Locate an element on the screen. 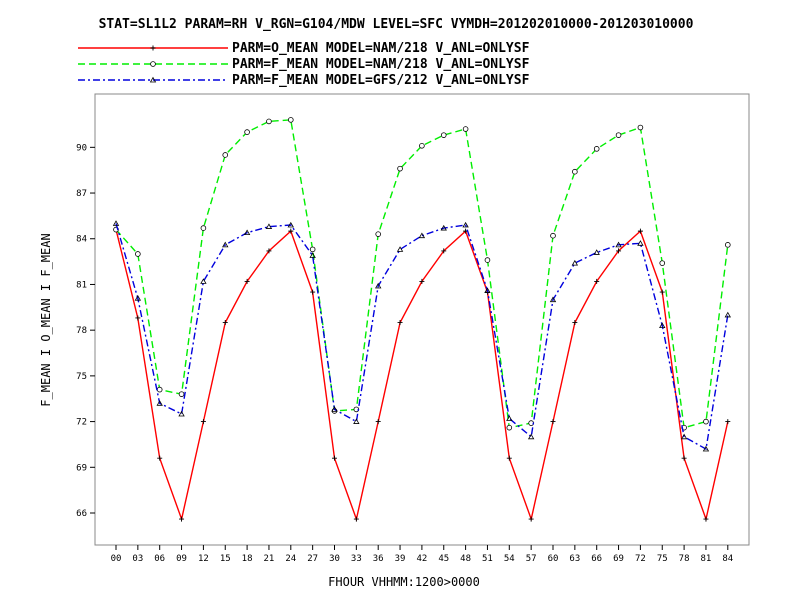  x-tick-label: 18 is located at coordinates (247, 559).